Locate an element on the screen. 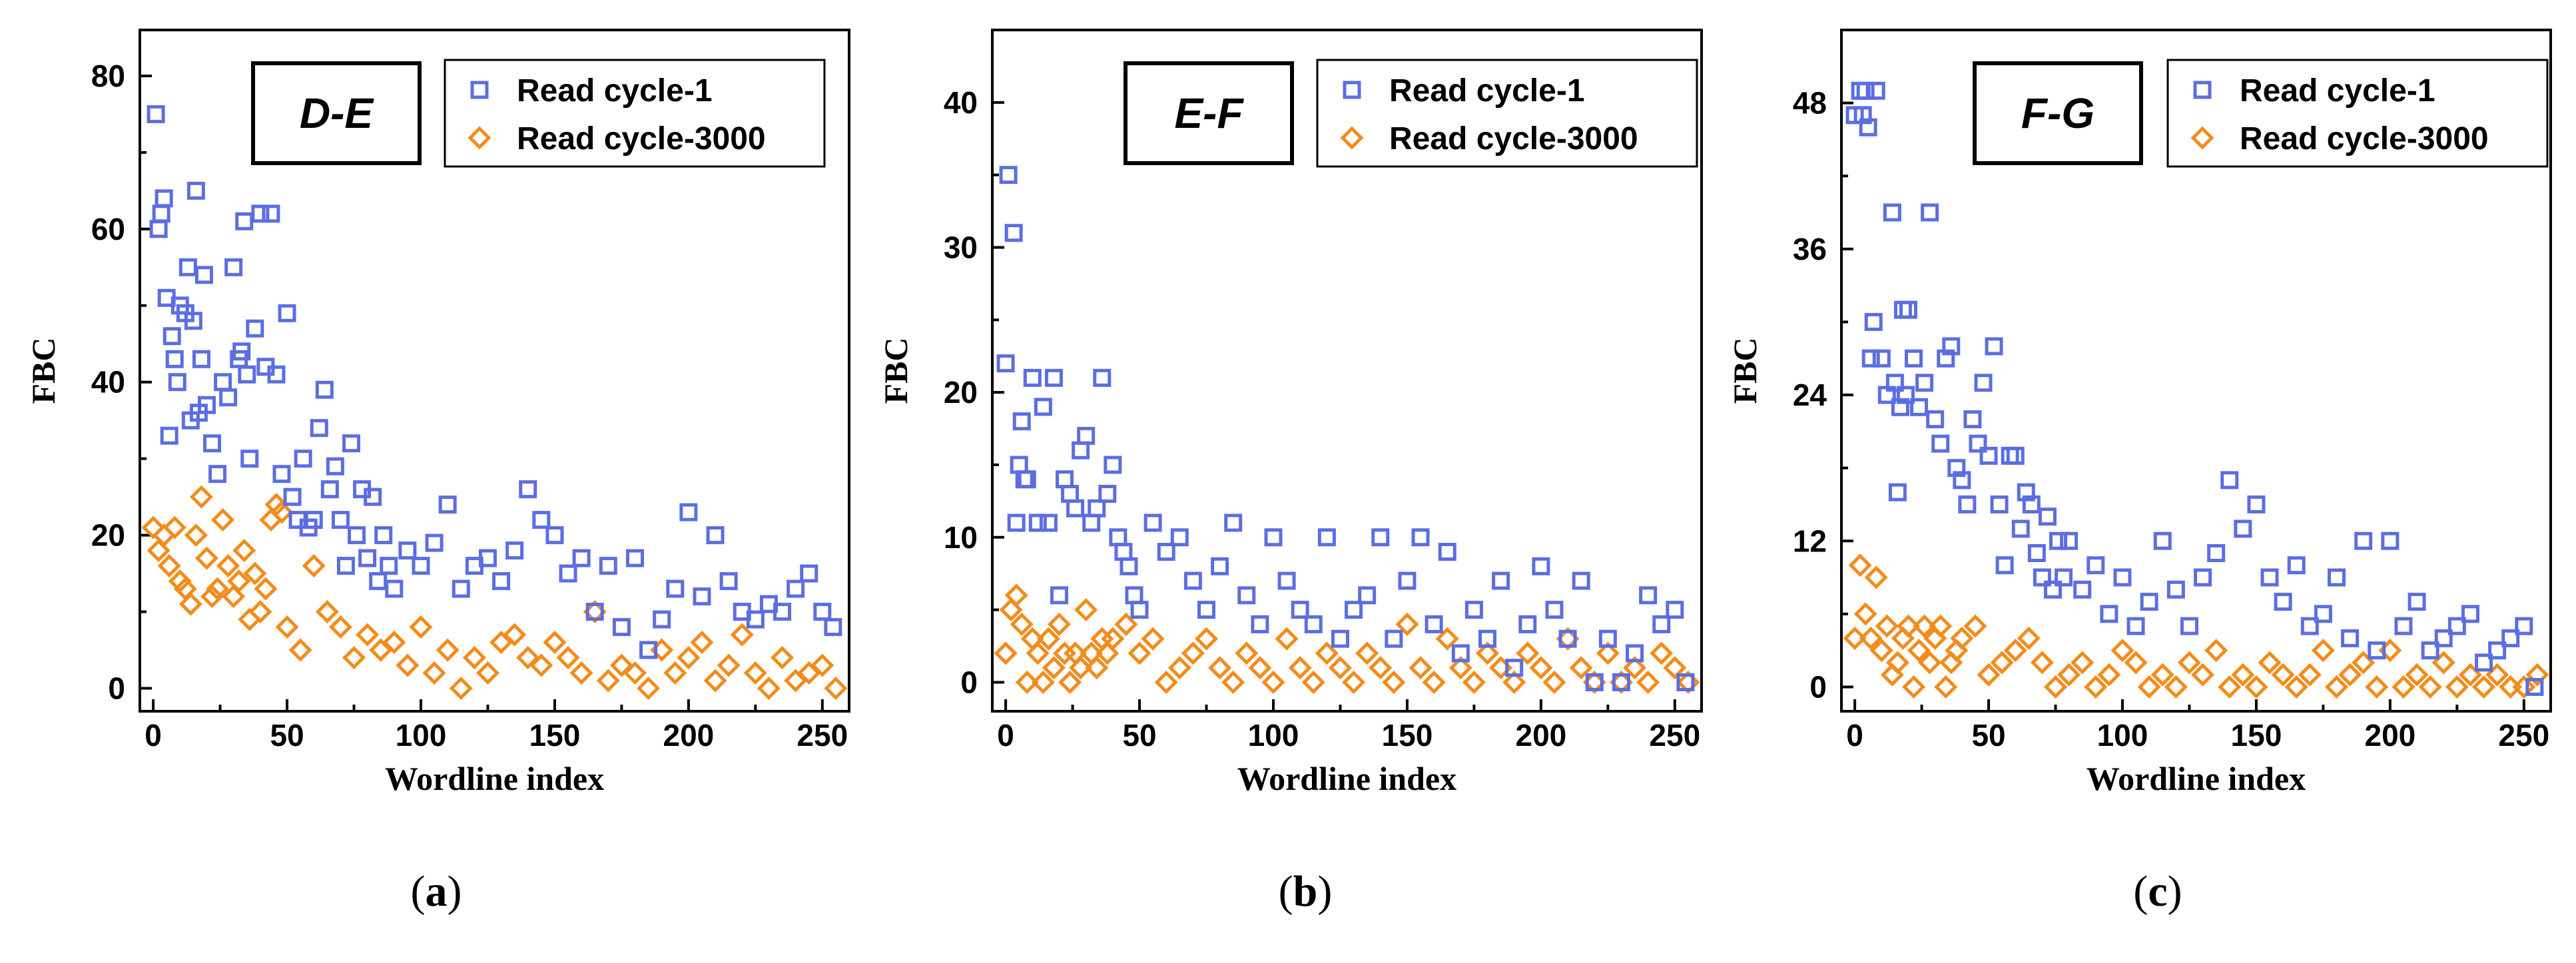  y-tick-label: 24 is located at coordinates (1810, 395).